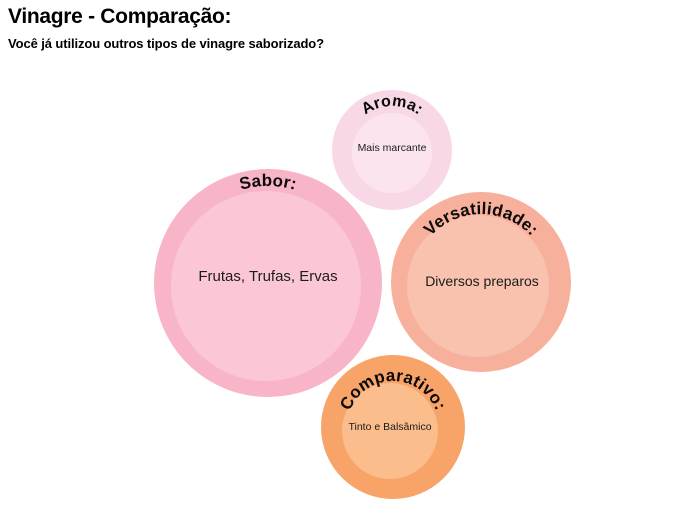 The image size is (676, 521). I want to click on bubble-aroma-value: Mais marcante, so click(392, 148).